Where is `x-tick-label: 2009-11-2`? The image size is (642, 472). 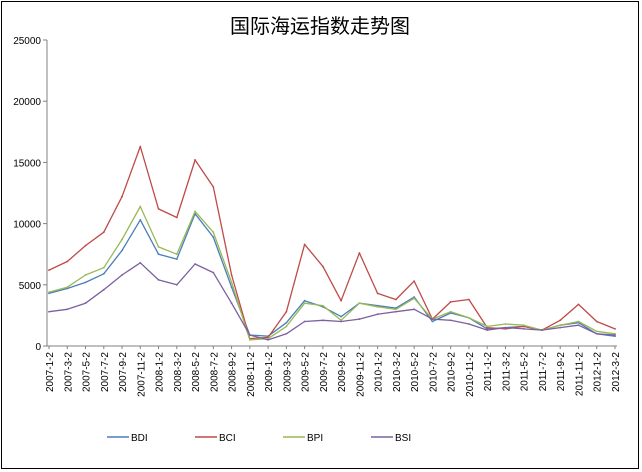 x-tick-label: 2009-11-2 is located at coordinates (360, 374).